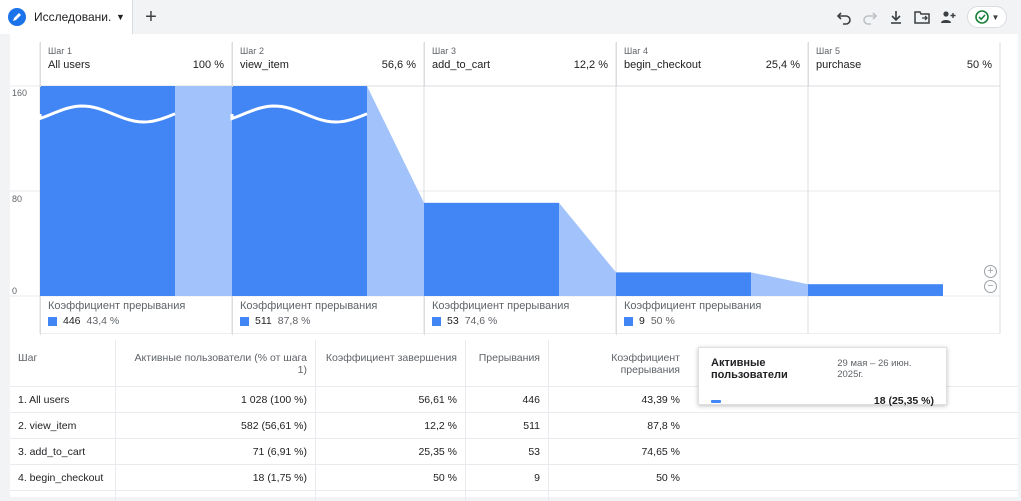  What do you see at coordinates (618, 400) in the screenshot?
I see `cell-abandon-rate: 43,39 %` at bounding box center [618, 400].